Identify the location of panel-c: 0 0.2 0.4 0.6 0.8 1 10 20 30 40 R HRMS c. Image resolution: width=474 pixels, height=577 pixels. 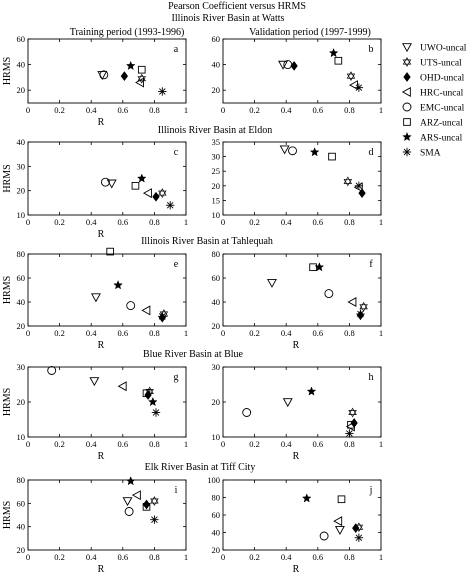
(95, 188).